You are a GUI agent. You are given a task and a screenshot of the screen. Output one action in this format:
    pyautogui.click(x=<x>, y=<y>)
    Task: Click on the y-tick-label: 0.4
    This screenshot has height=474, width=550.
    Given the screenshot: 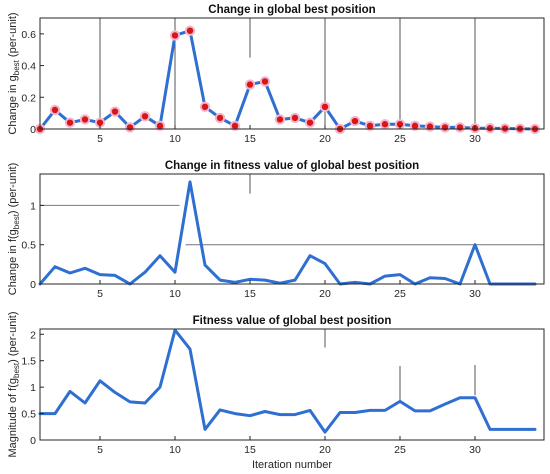 What is the action you would take?
    pyautogui.click(x=28, y=67)
    